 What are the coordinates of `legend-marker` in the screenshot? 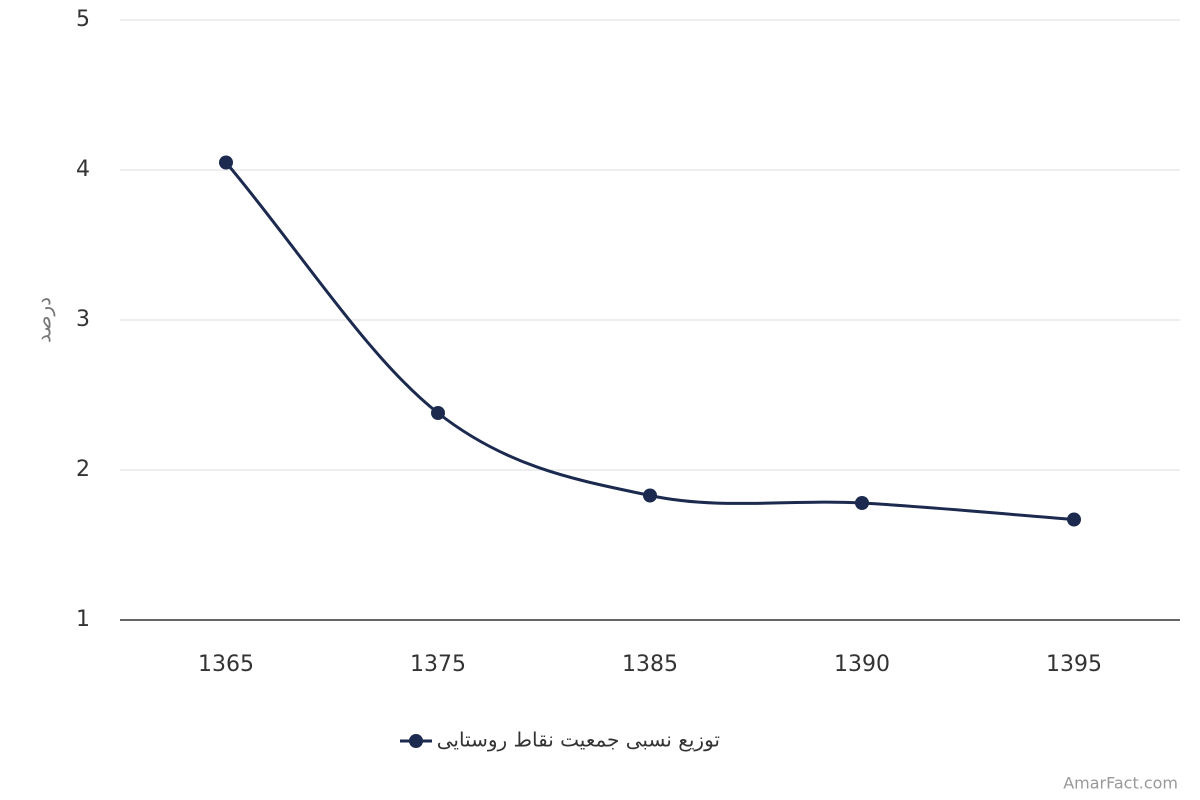 It's located at (416, 741).